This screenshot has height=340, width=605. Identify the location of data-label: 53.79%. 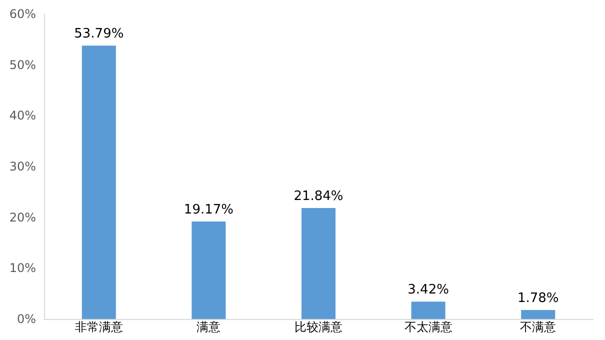
(99, 34).